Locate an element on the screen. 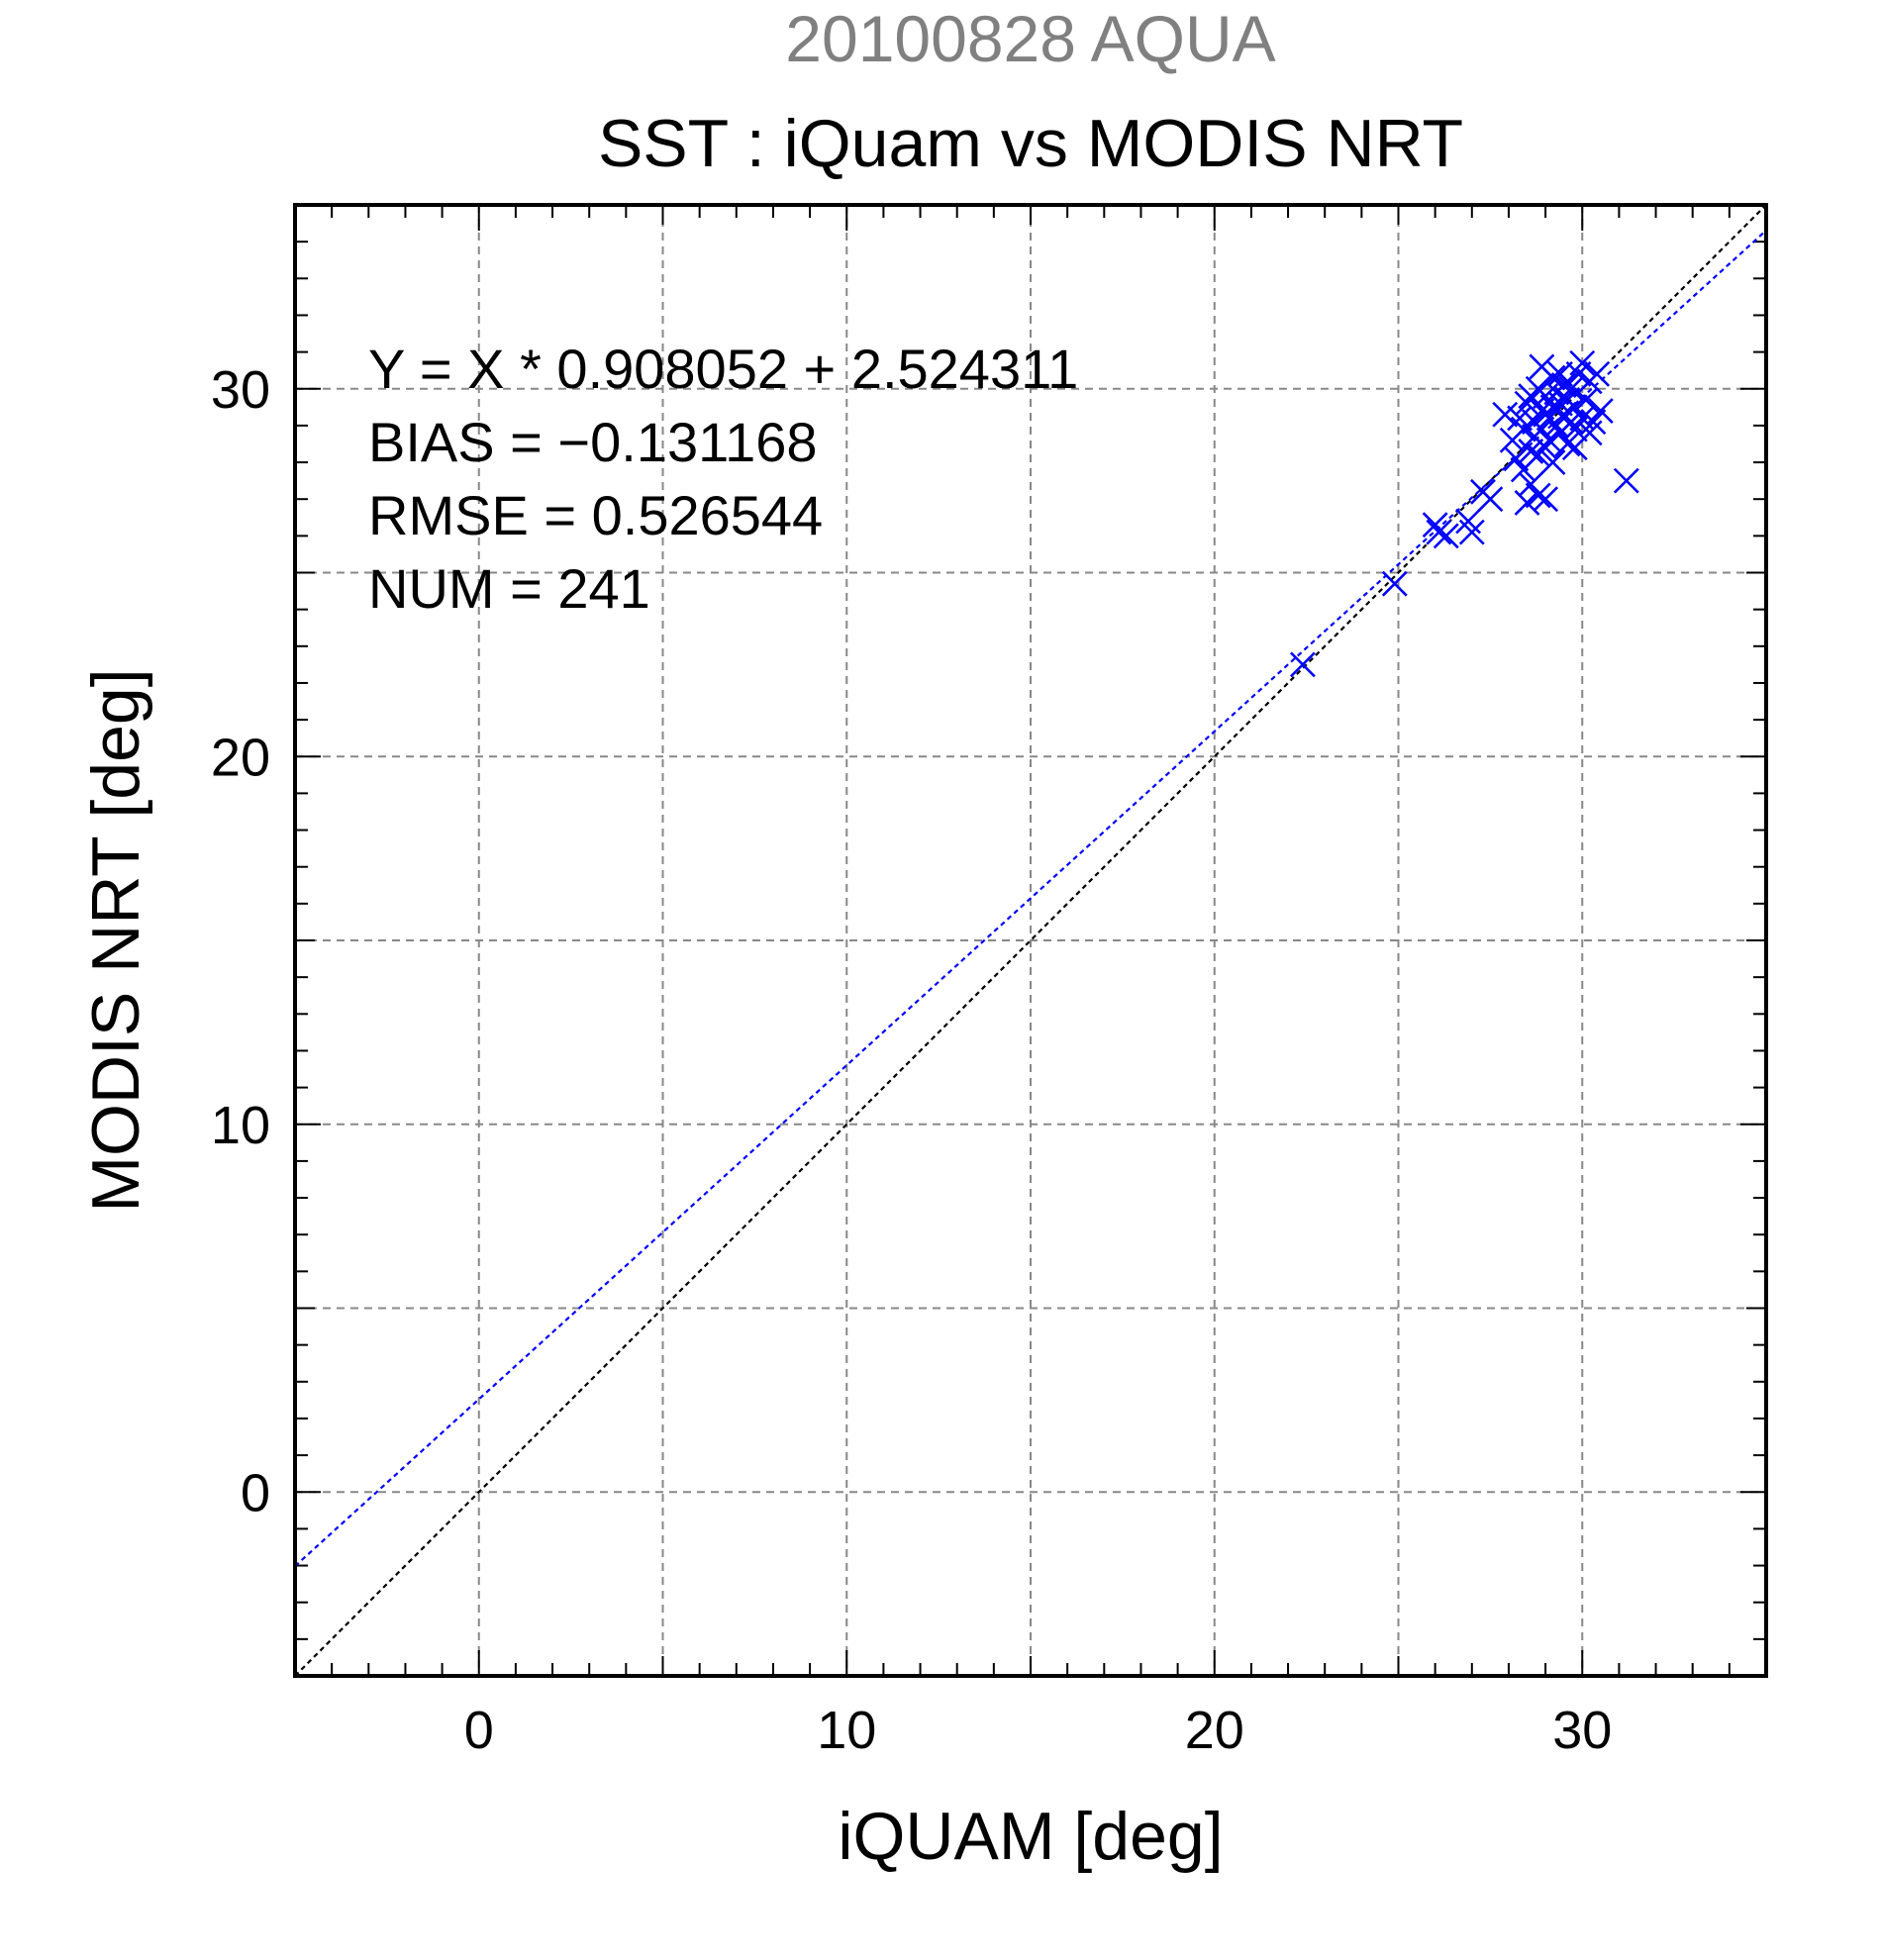  chart-supertitle: 20100828 AQUA is located at coordinates (1030, 38).